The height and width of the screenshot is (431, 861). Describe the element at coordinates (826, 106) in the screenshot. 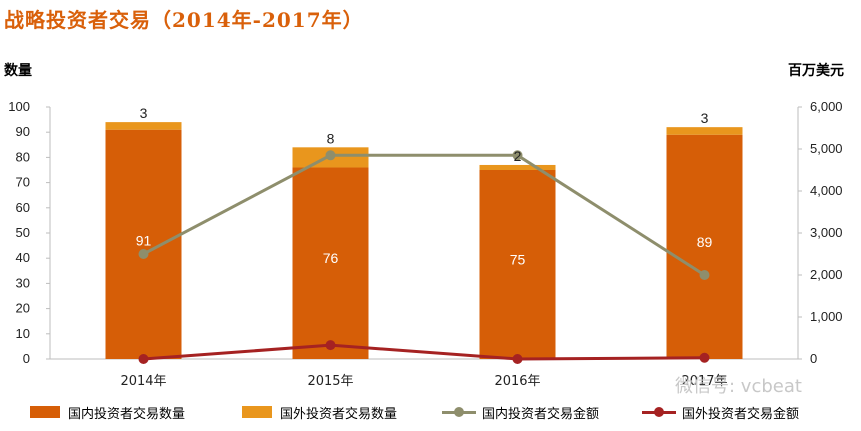

I see `right-tick-label: 6,000` at that location.